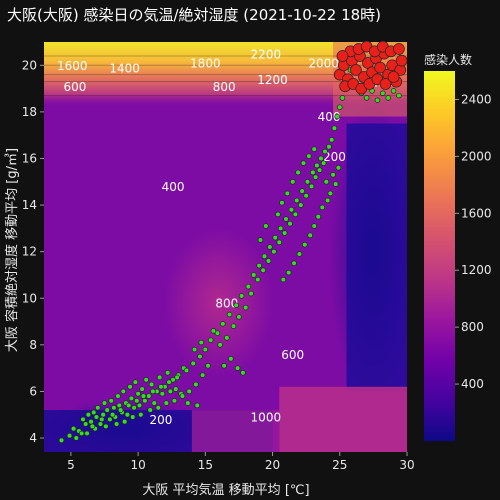 The image size is (500, 500). Describe the element at coordinates (29, 158) in the screenshot. I see `y-tick-label: 16` at that location.